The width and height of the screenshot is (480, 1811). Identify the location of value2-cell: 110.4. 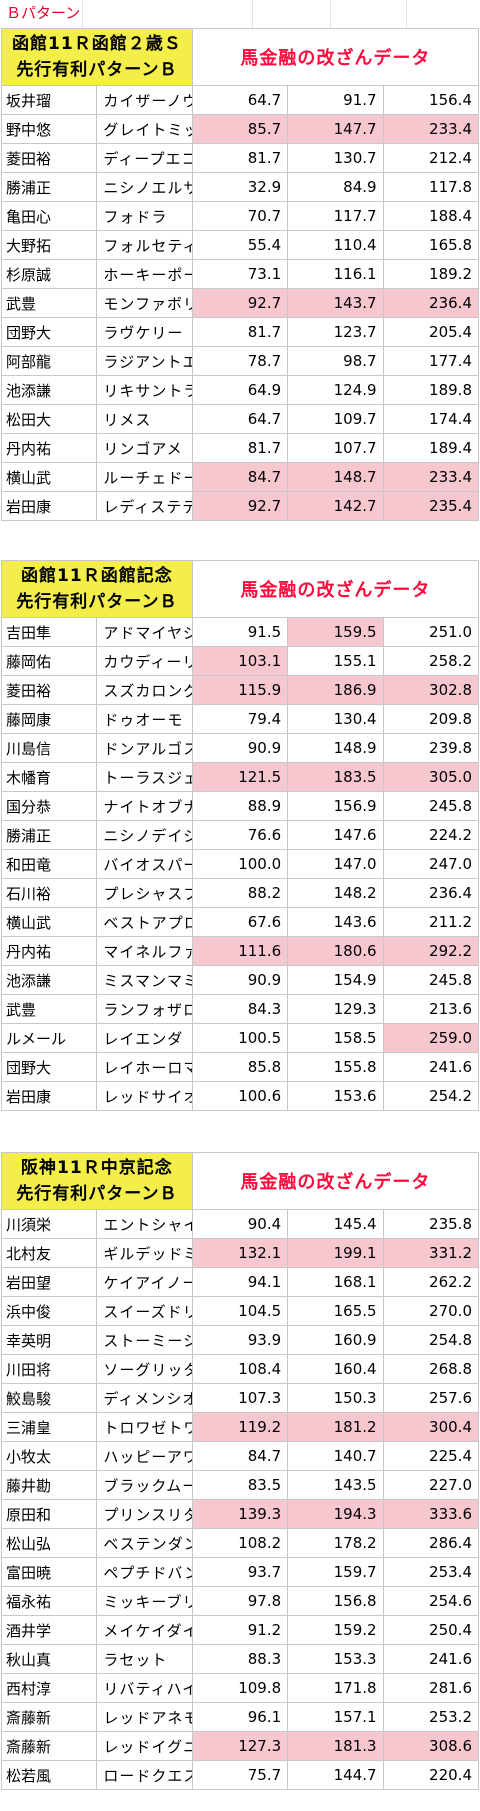
(335, 245).